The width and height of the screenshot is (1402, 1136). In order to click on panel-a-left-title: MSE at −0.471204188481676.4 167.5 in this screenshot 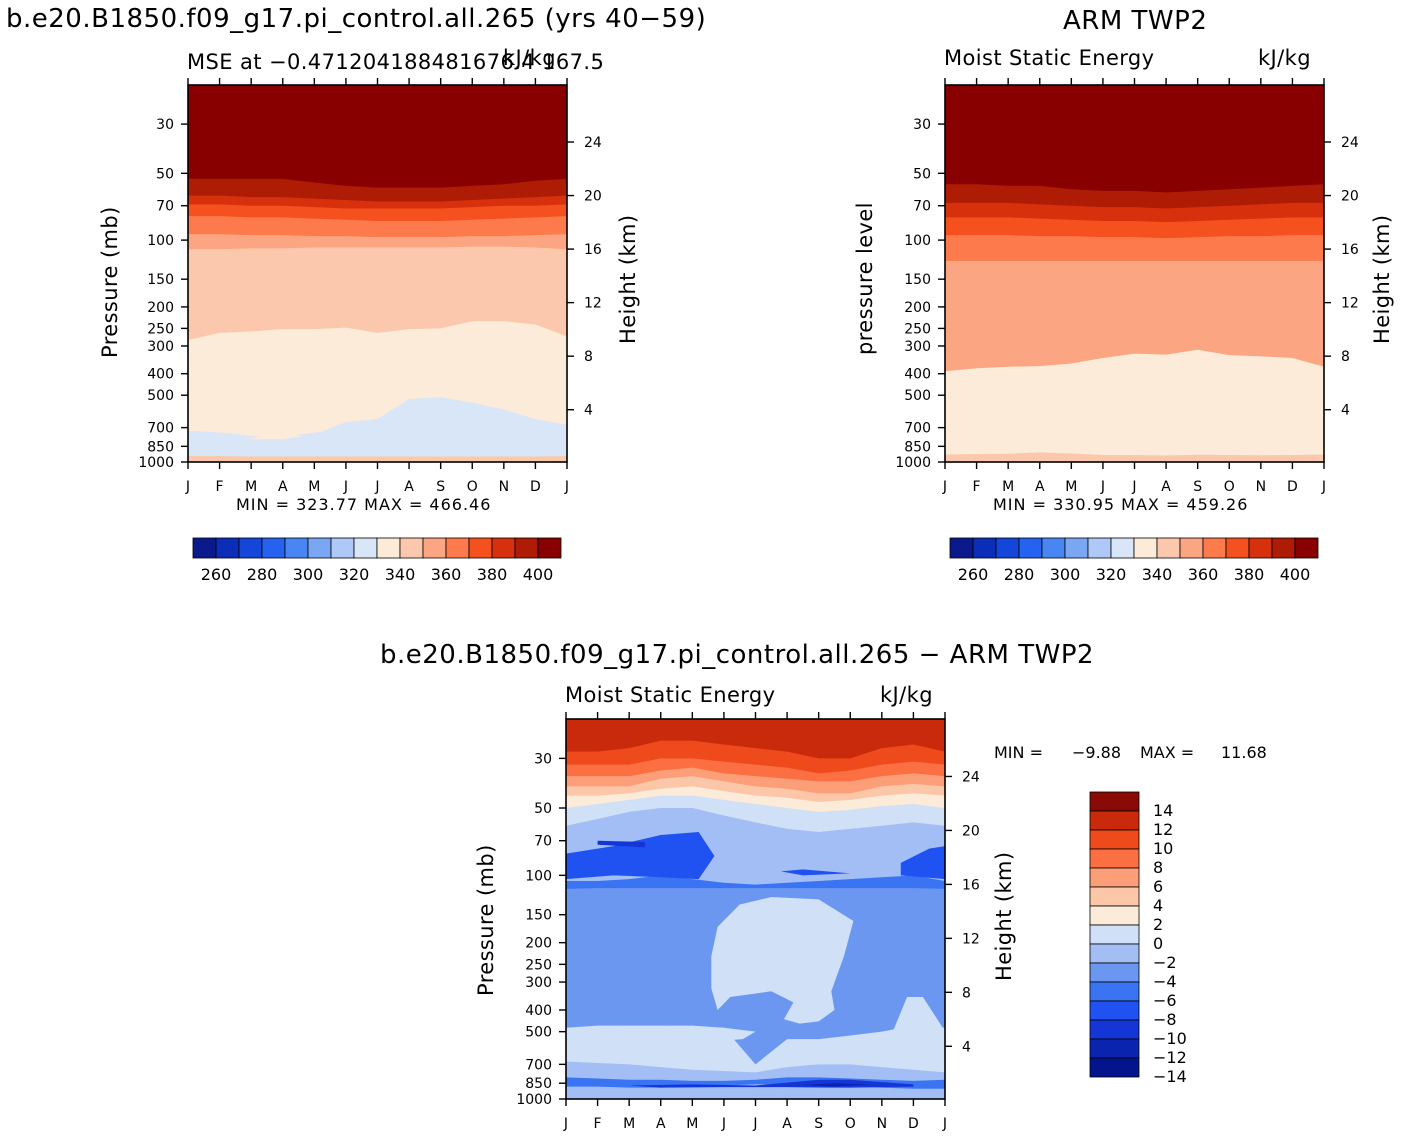, I will do `click(396, 62)`.